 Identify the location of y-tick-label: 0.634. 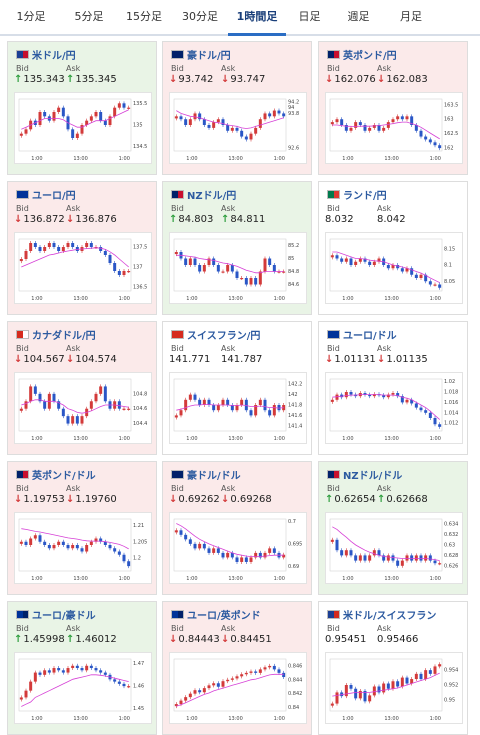
(451, 525).